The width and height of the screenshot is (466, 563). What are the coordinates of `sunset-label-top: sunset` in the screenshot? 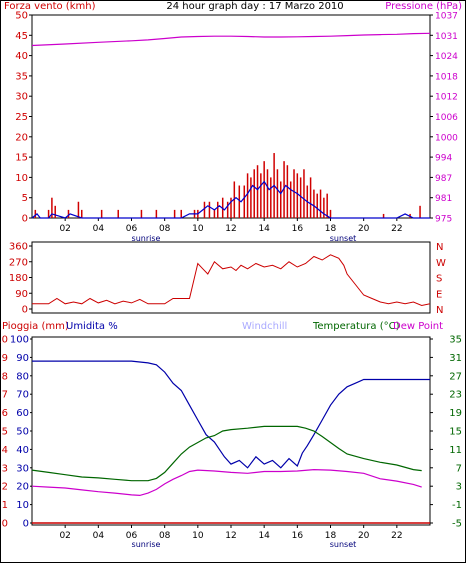 It's located at (343, 238).